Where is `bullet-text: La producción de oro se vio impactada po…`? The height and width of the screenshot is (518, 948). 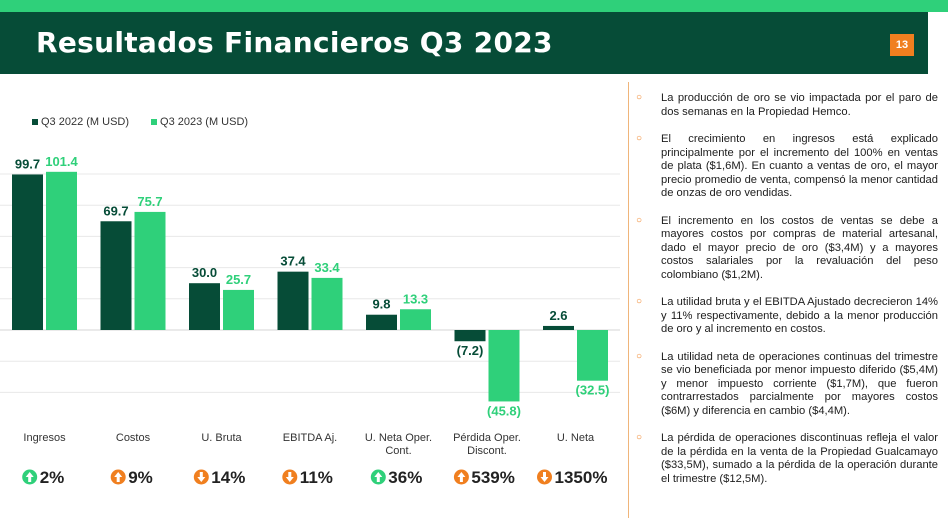 bullet-text: La producción de oro se vio impactada po… is located at coordinates (799, 105).